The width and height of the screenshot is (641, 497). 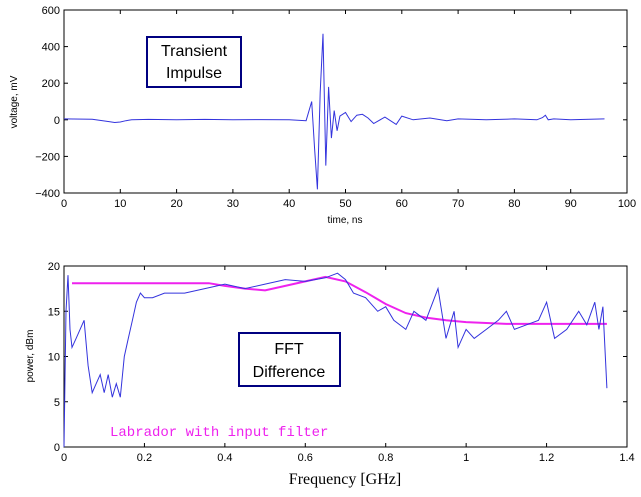 What do you see at coordinates (289, 349) in the screenshot?
I see `annotation-line-1: FFT` at bounding box center [289, 349].